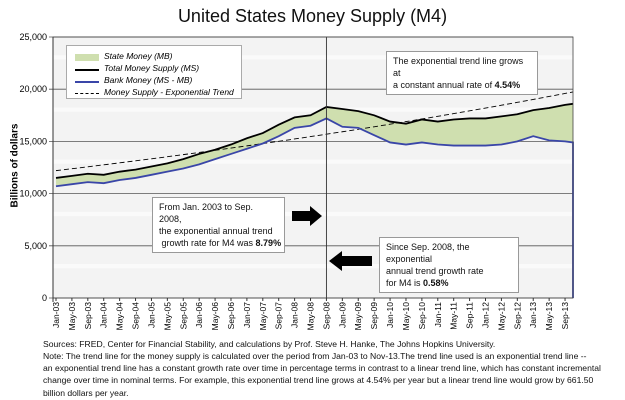  Describe the element at coordinates (458, 67) in the screenshot. I see `annotation-line: The exponential trend line grows at` at that location.